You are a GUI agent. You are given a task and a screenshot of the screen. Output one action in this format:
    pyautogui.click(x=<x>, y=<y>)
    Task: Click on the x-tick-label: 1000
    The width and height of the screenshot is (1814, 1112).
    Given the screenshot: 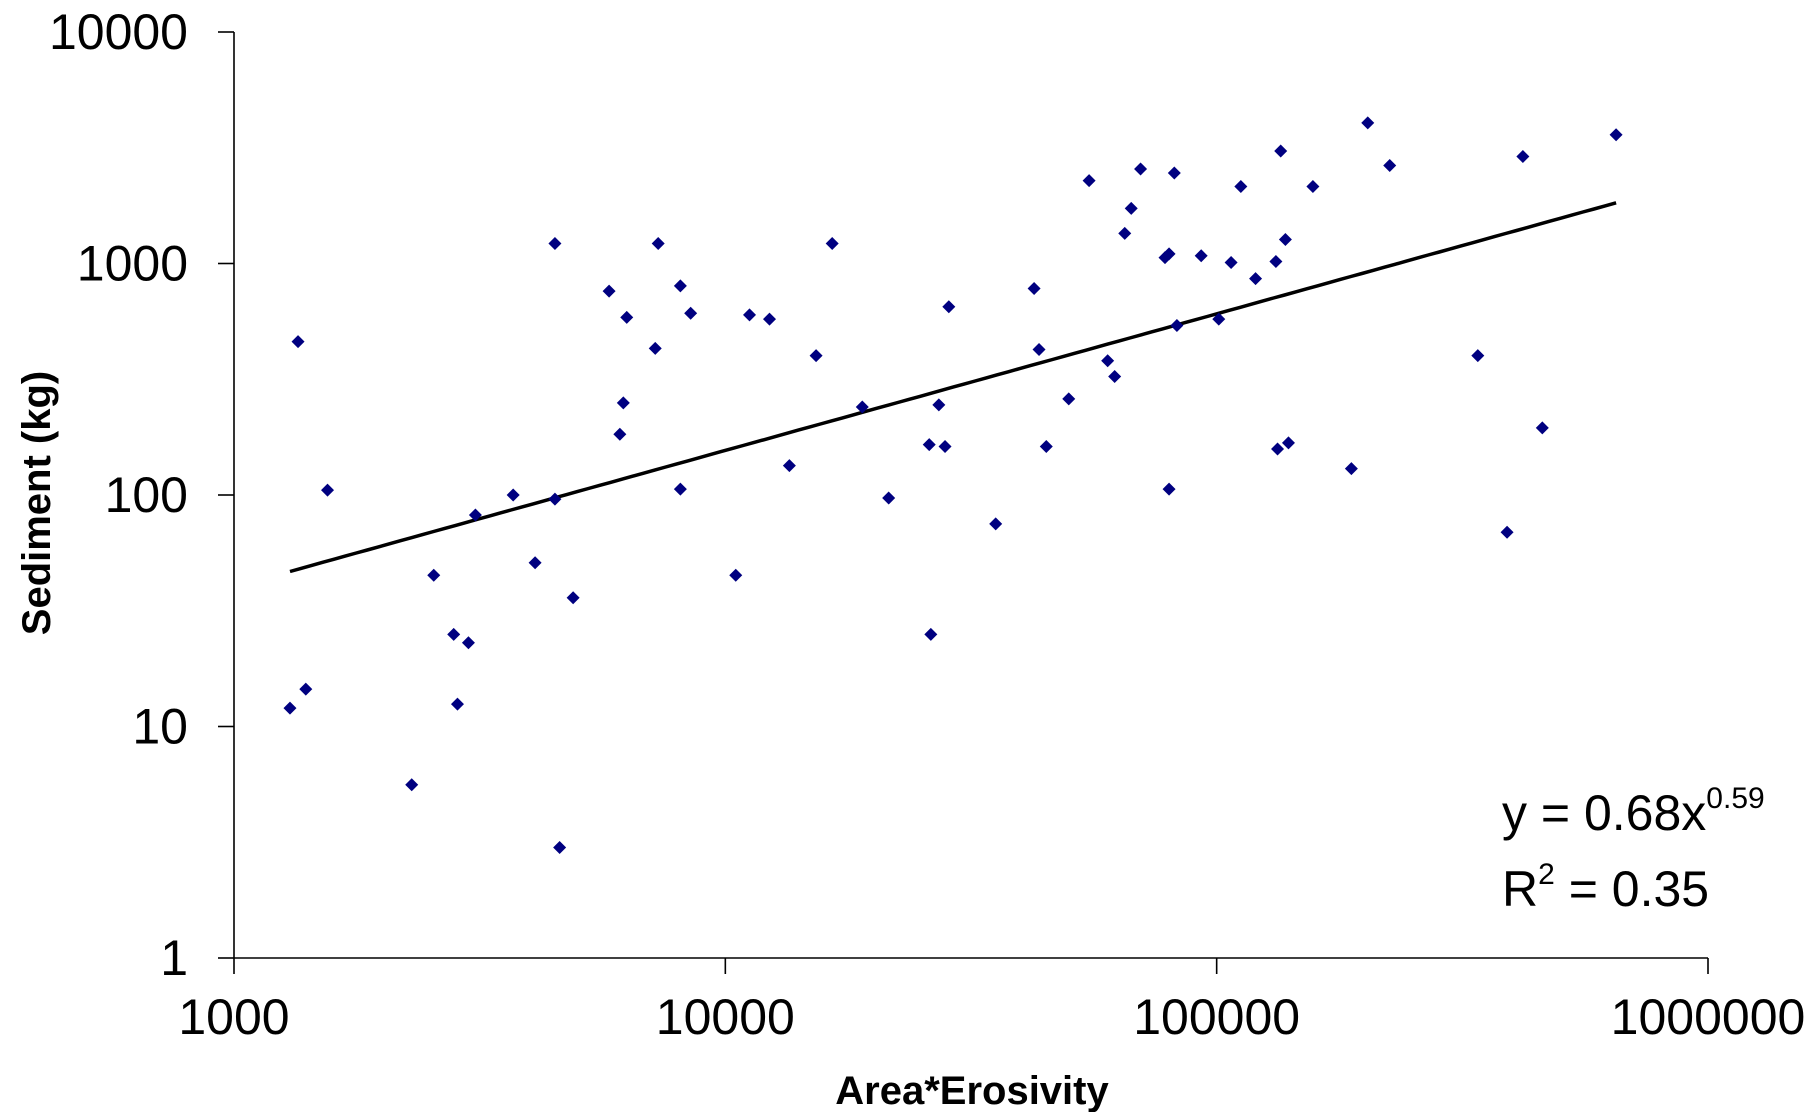 What is the action you would take?
    pyautogui.click(x=233, y=1017)
    